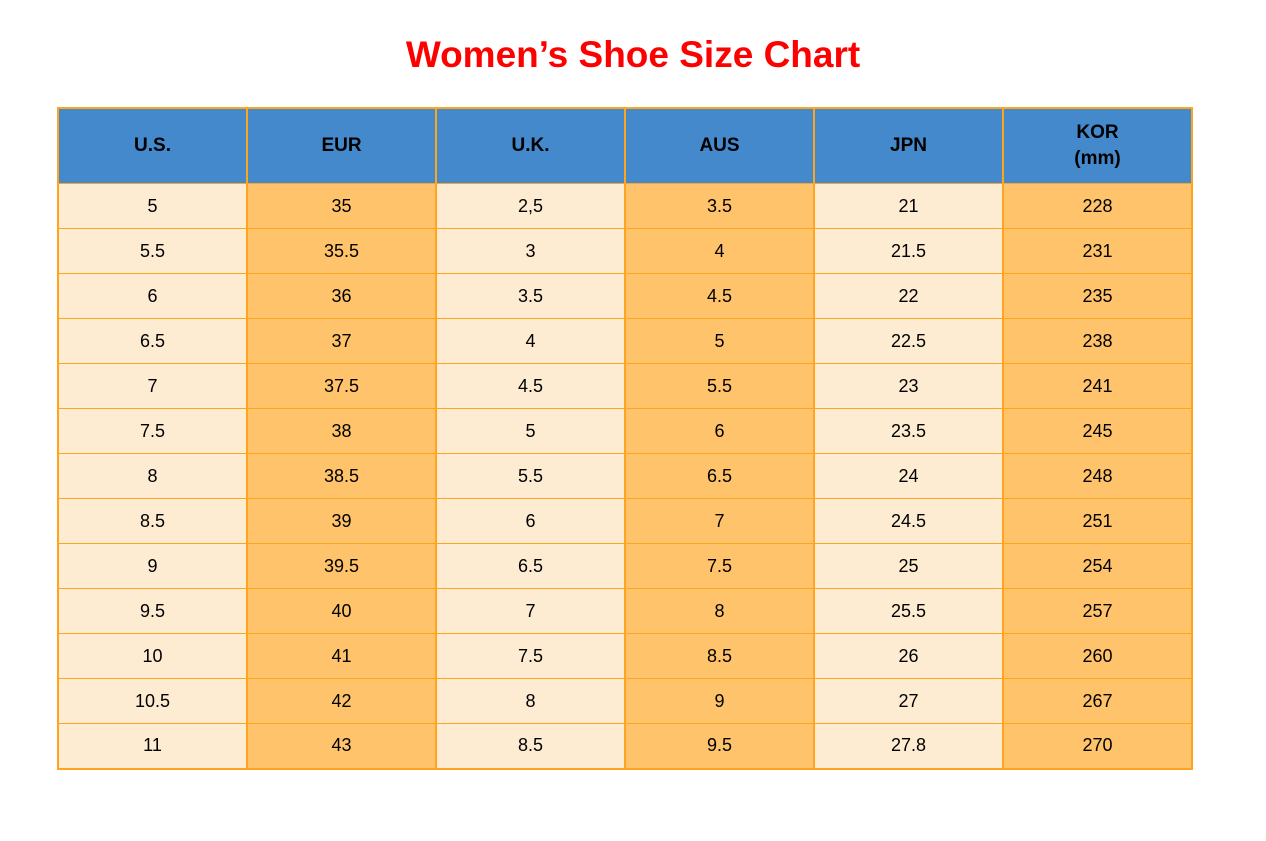  Describe the element at coordinates (1097, 746) in the screenshot. I see `table-cell: 270` at that location.